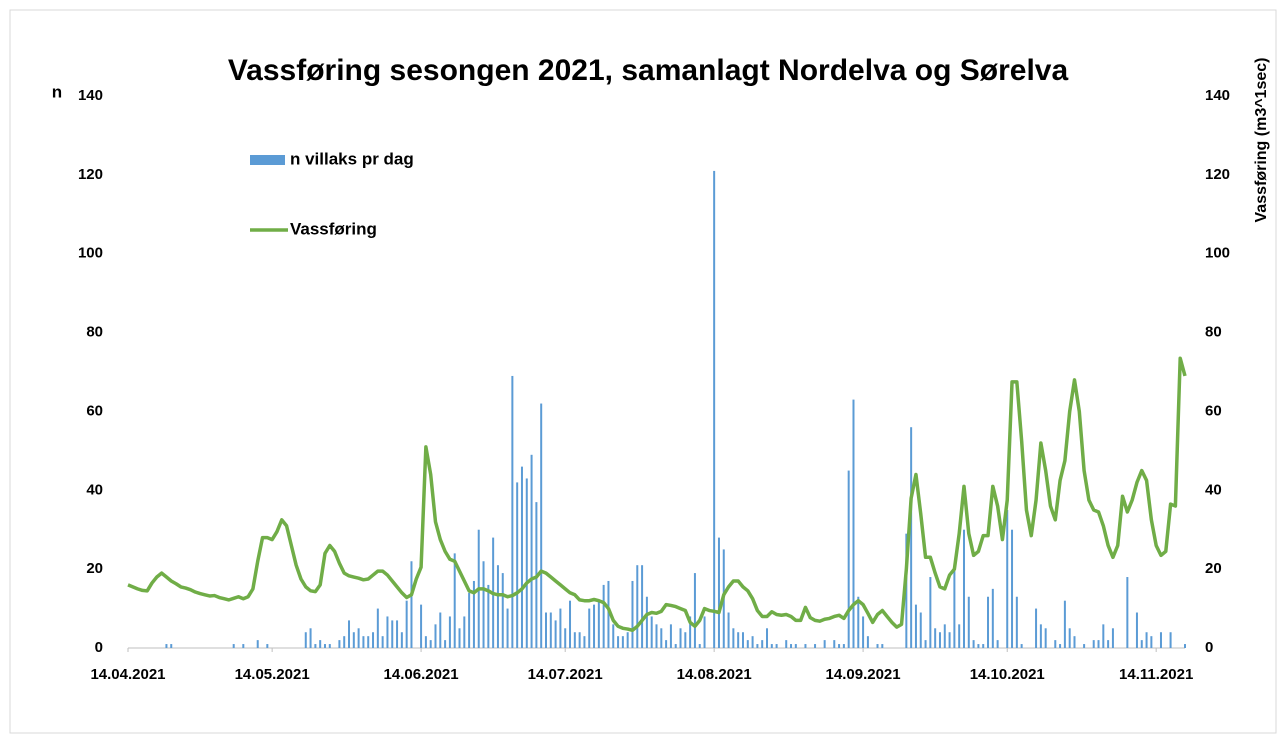 This screenshot has height=740, width=1278. Describe the element at coordinates (1213, 489) in the screenshot. I see `y2-tick-label: 40` at that location.